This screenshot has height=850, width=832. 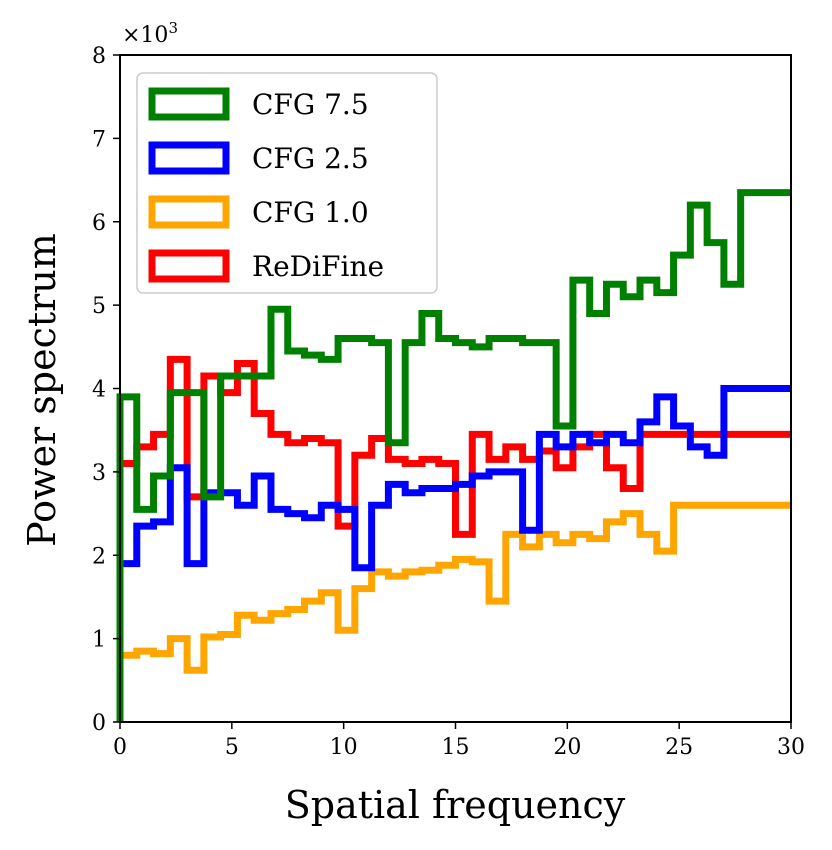 I want to click on x-tick-label: 5, so click(x=232, y=747).